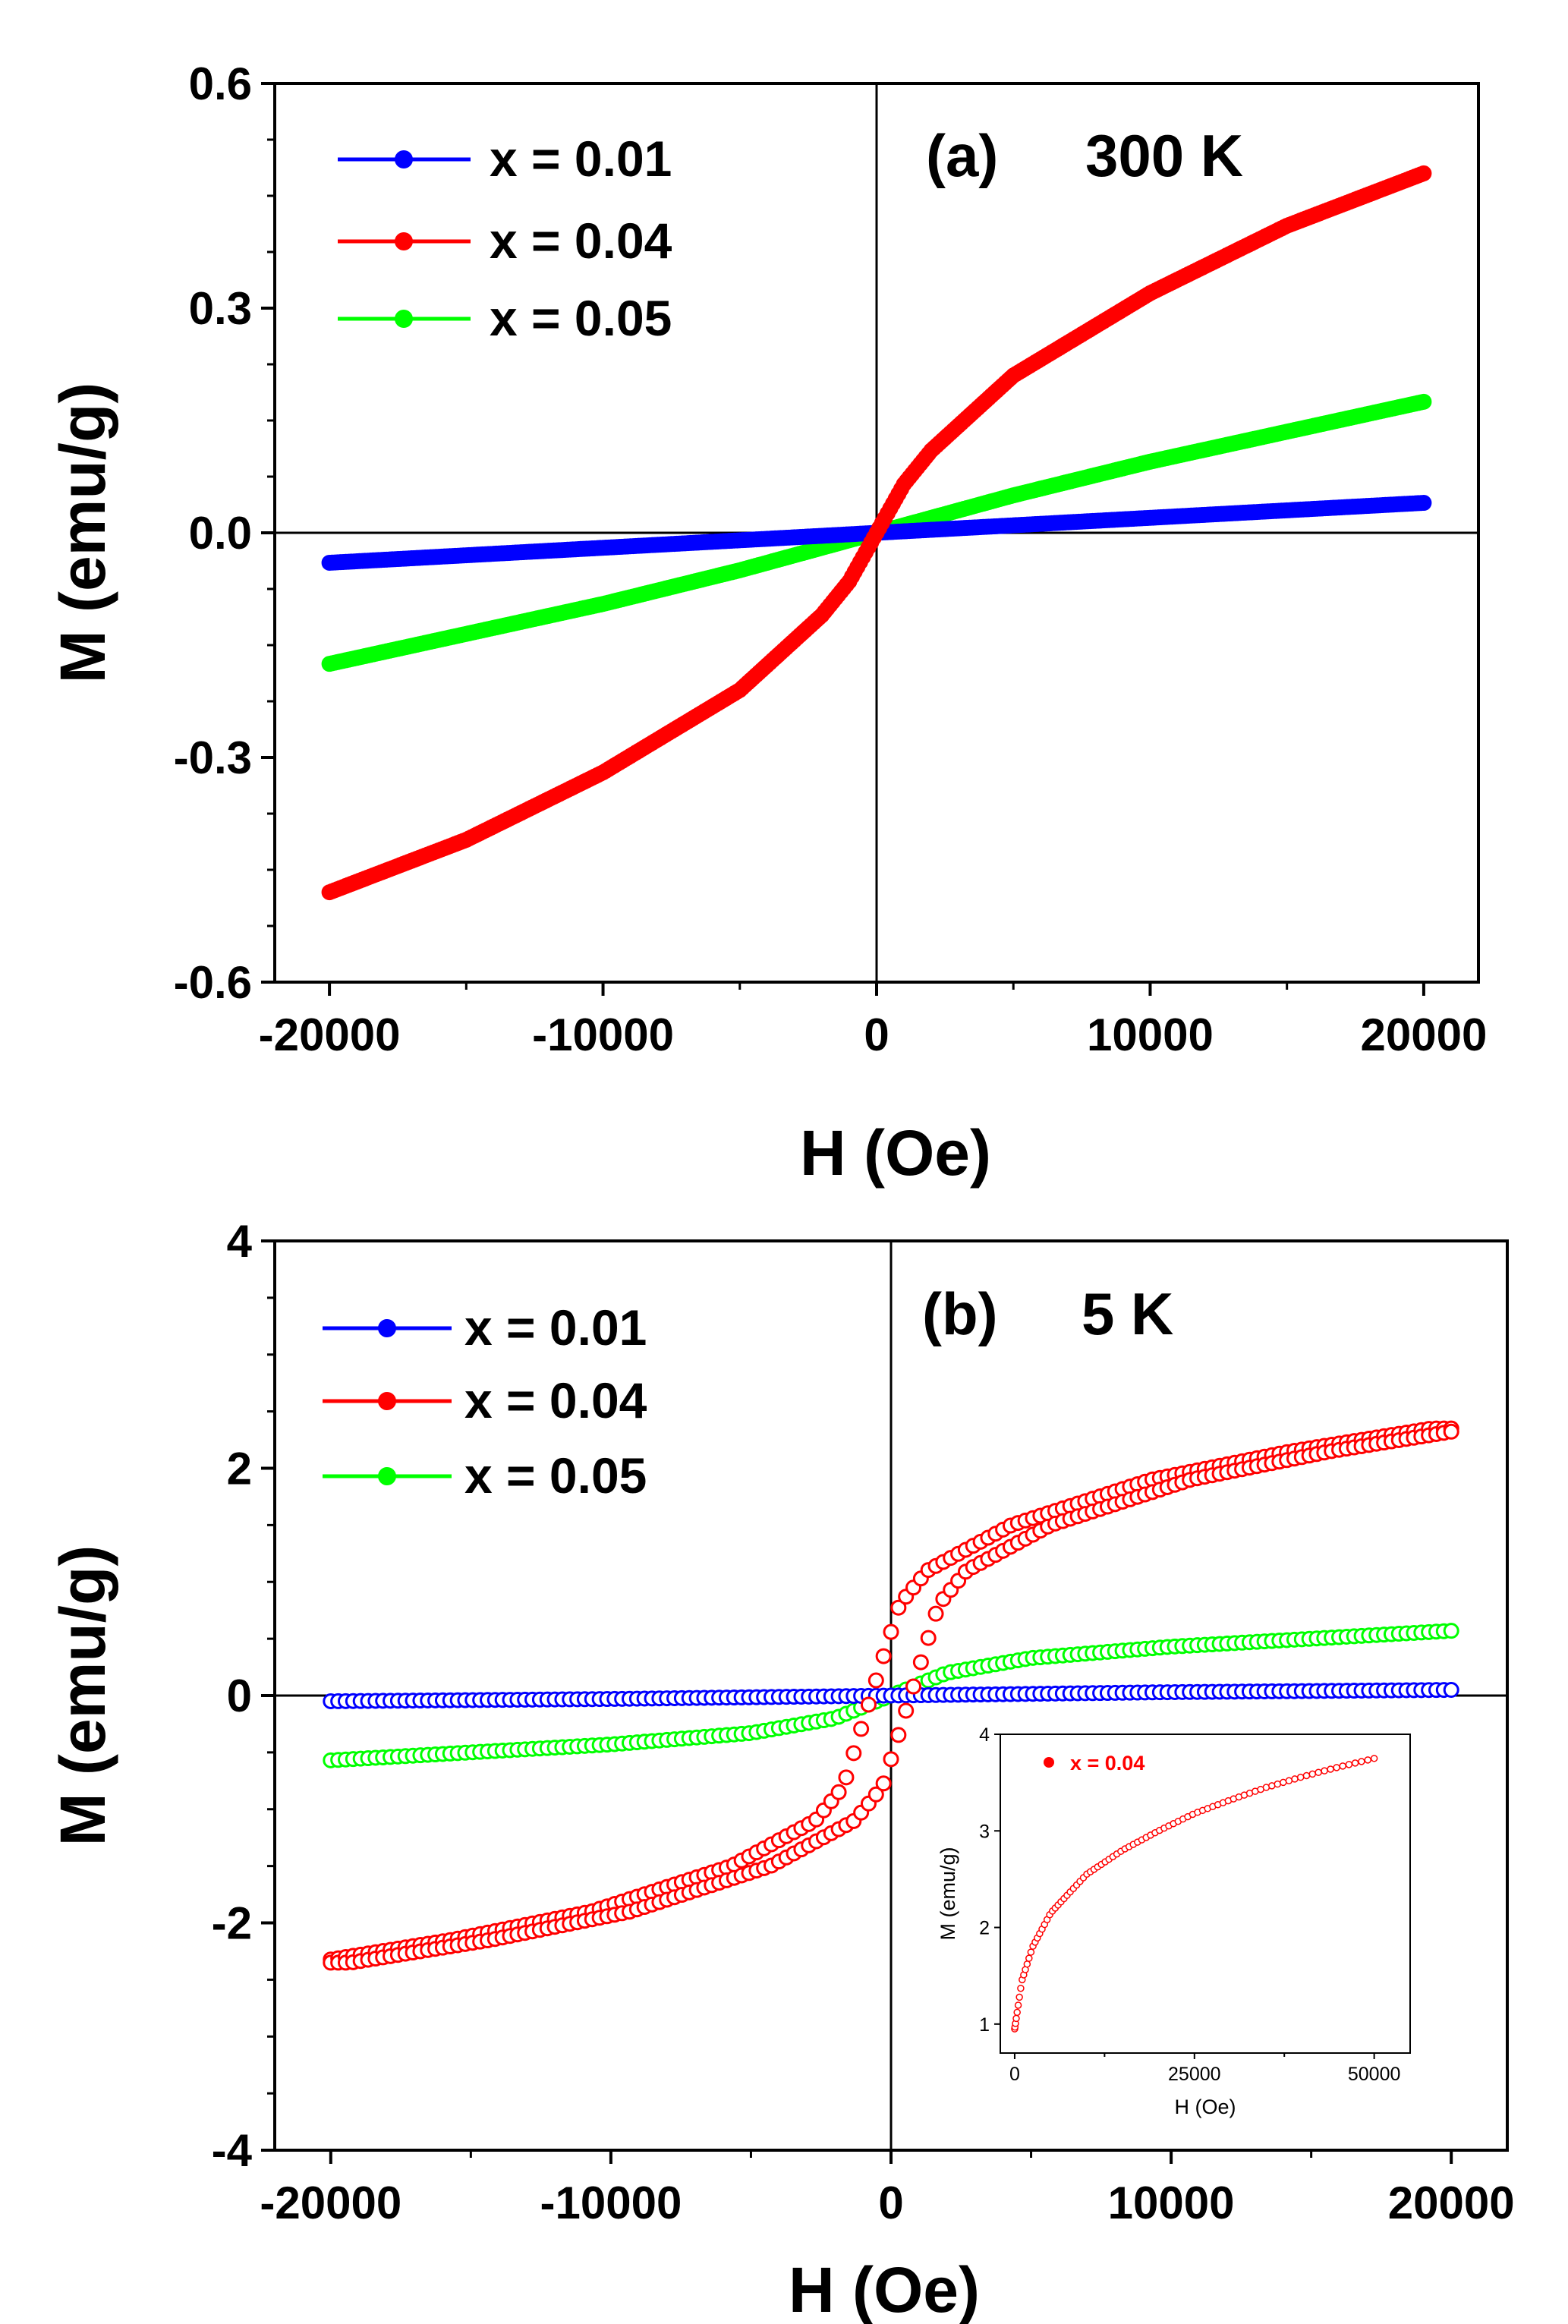 Image resolution: width=1568 pixels, height=2324 pixels. Describe the element at coordinates (1164, 156) in the screenshot. I see `panel-a-temperature-label: 300 K` at that location.